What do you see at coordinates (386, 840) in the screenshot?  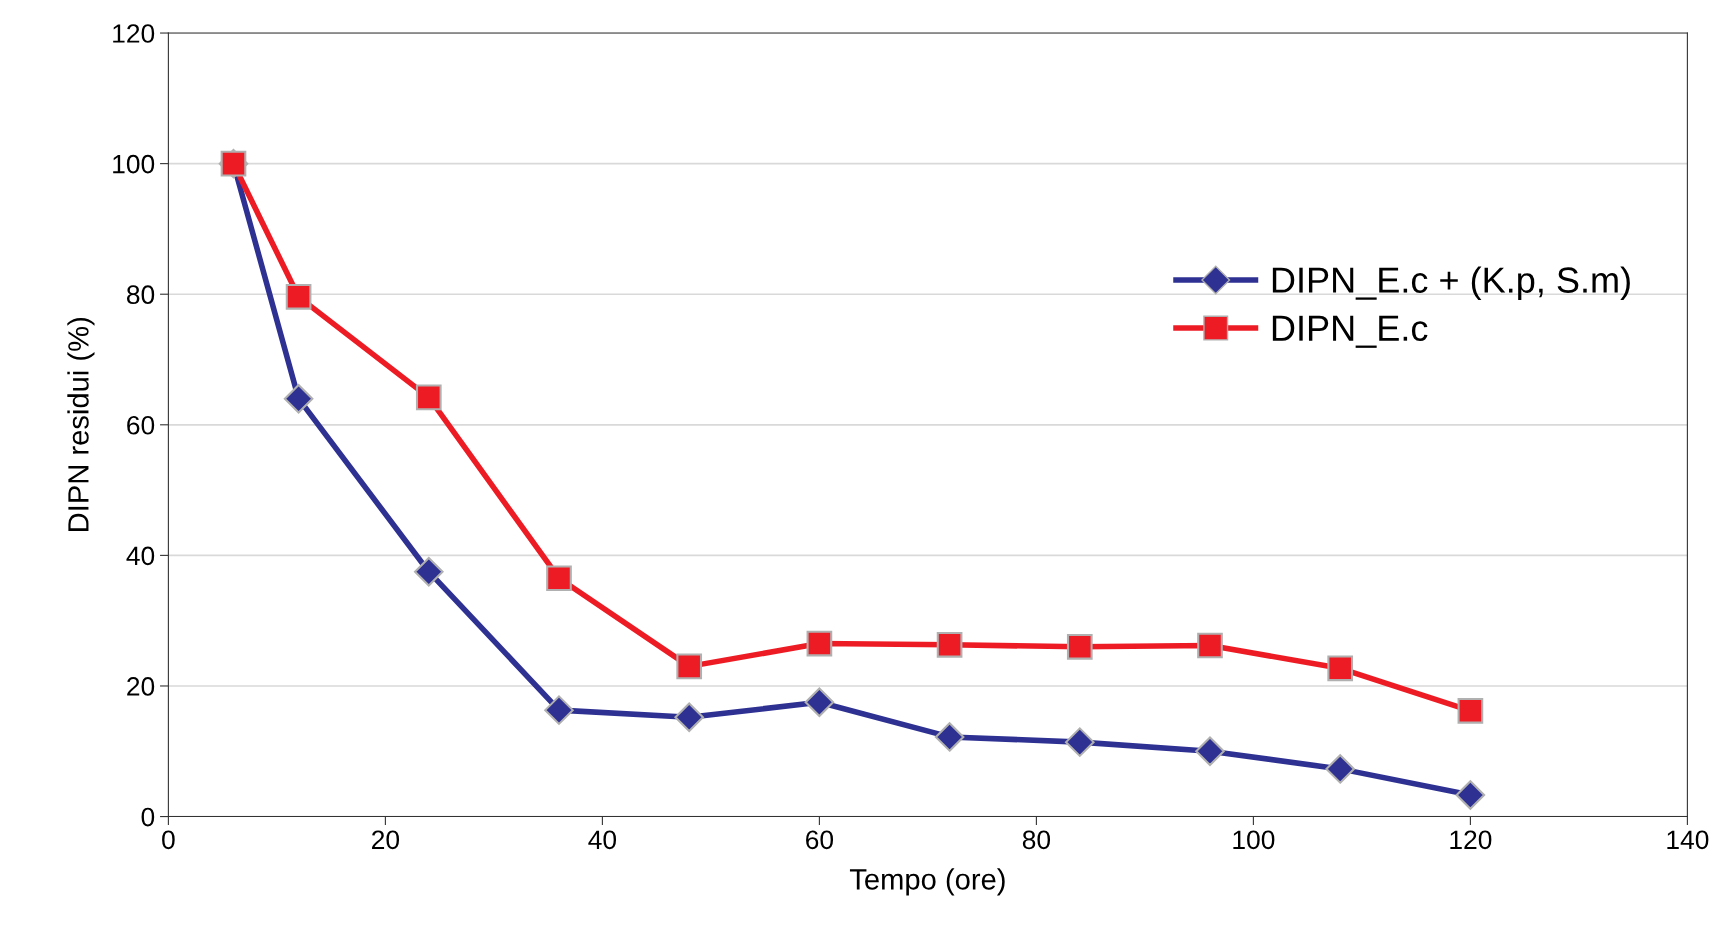 I see `x-tick-label: 20` at bounding box center [386, 840].